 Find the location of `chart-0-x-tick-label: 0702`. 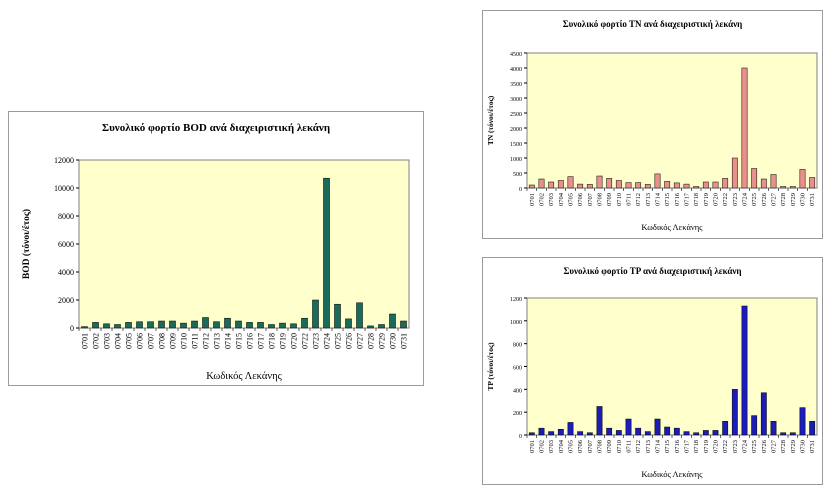

chart-0-x-tick-label: 0702 is located at coordinates (96, 341).